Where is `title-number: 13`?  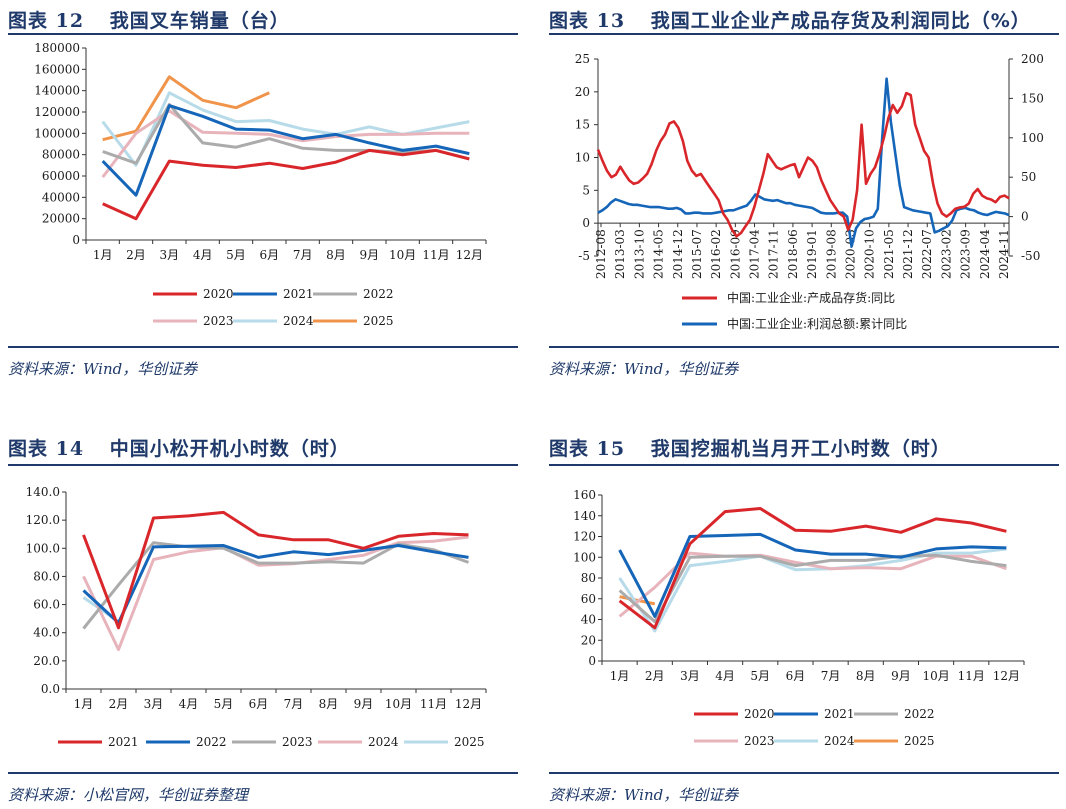
title-number: 13 is located at coordinates (611, 21).